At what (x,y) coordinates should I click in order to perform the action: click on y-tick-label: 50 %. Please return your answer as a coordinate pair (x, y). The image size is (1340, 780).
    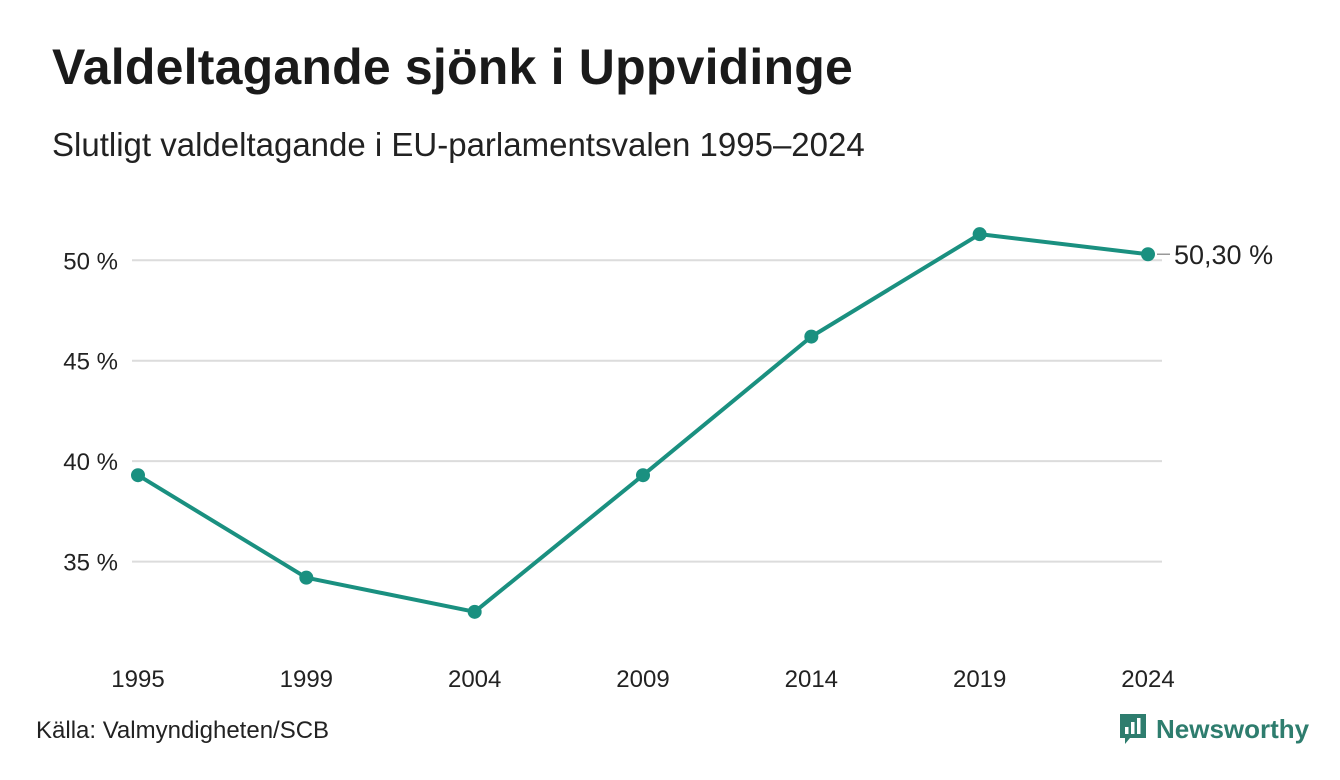
    Looking at the image, I should click on (90, 261).